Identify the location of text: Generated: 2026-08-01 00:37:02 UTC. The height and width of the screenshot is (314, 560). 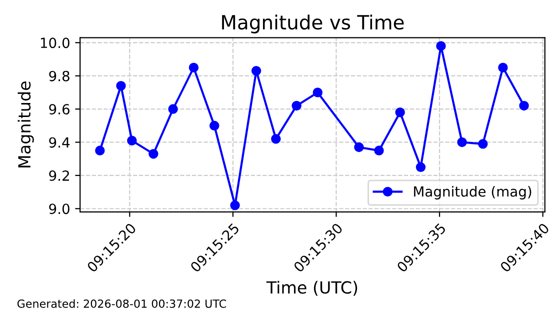
(121, 303).